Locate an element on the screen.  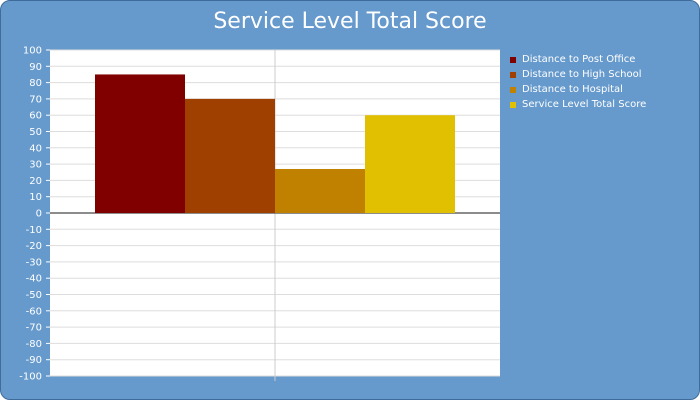
y-tick-label: -90 is located at coordinates (34, 360).